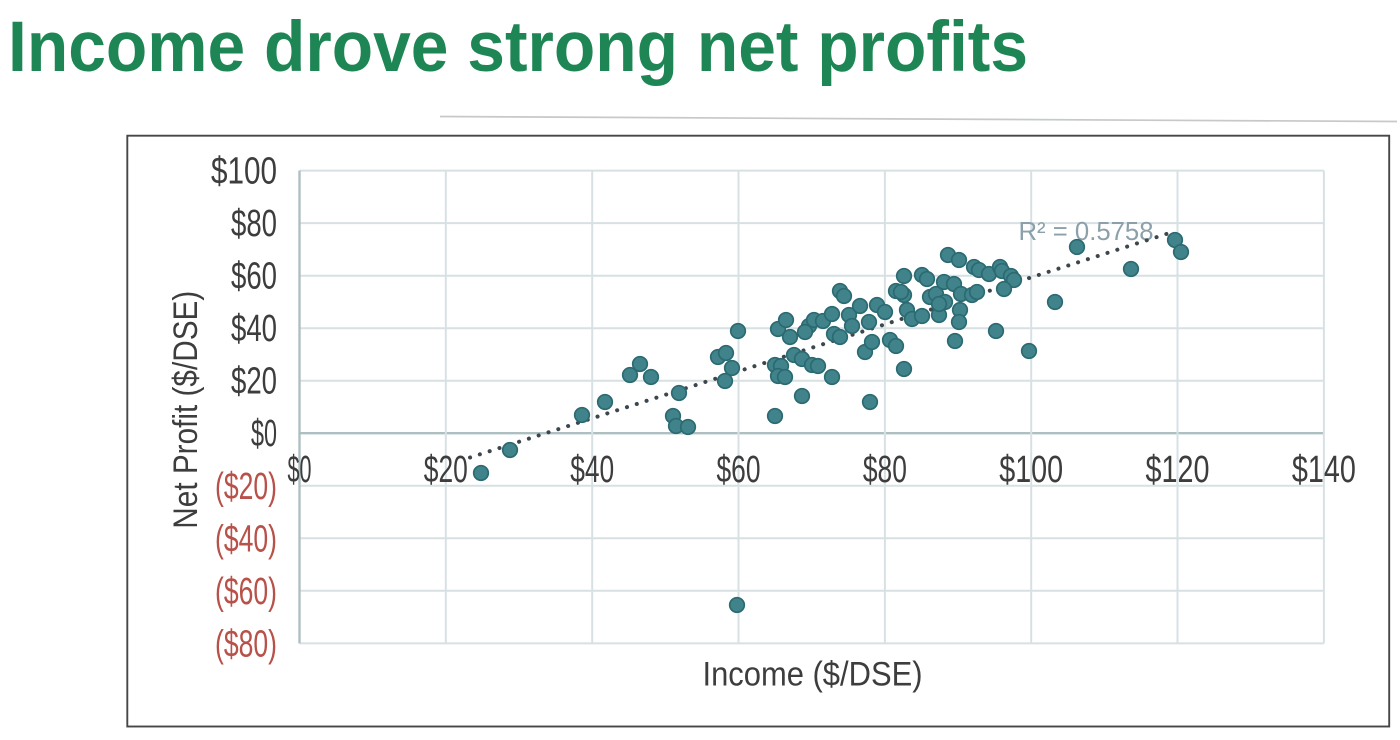 Image resolution: width=1400 pixels, height=740 pixels. I want to click on svg-text: ($20), so click(246, 487).